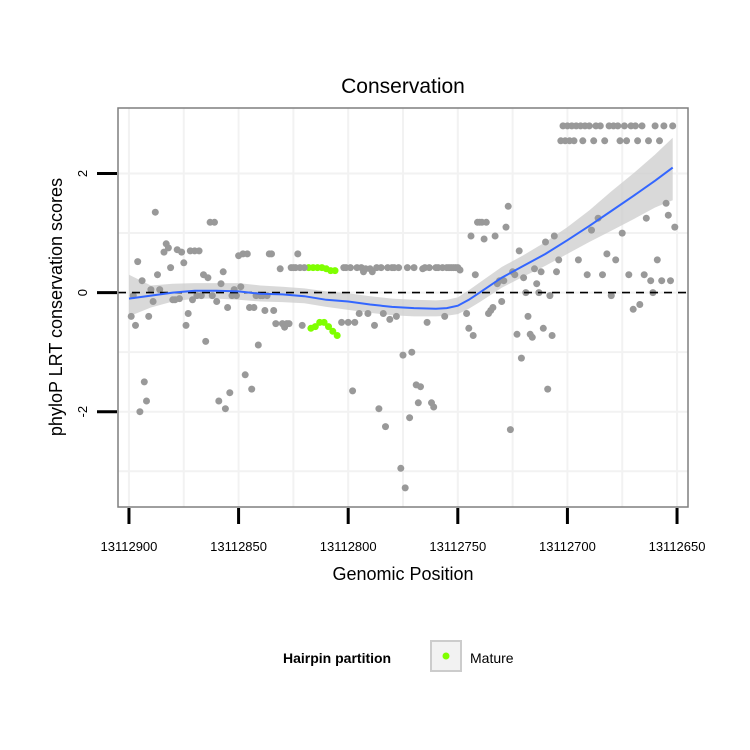  I want to click on x-axis-title: Genomic Position, so click(402, 574).